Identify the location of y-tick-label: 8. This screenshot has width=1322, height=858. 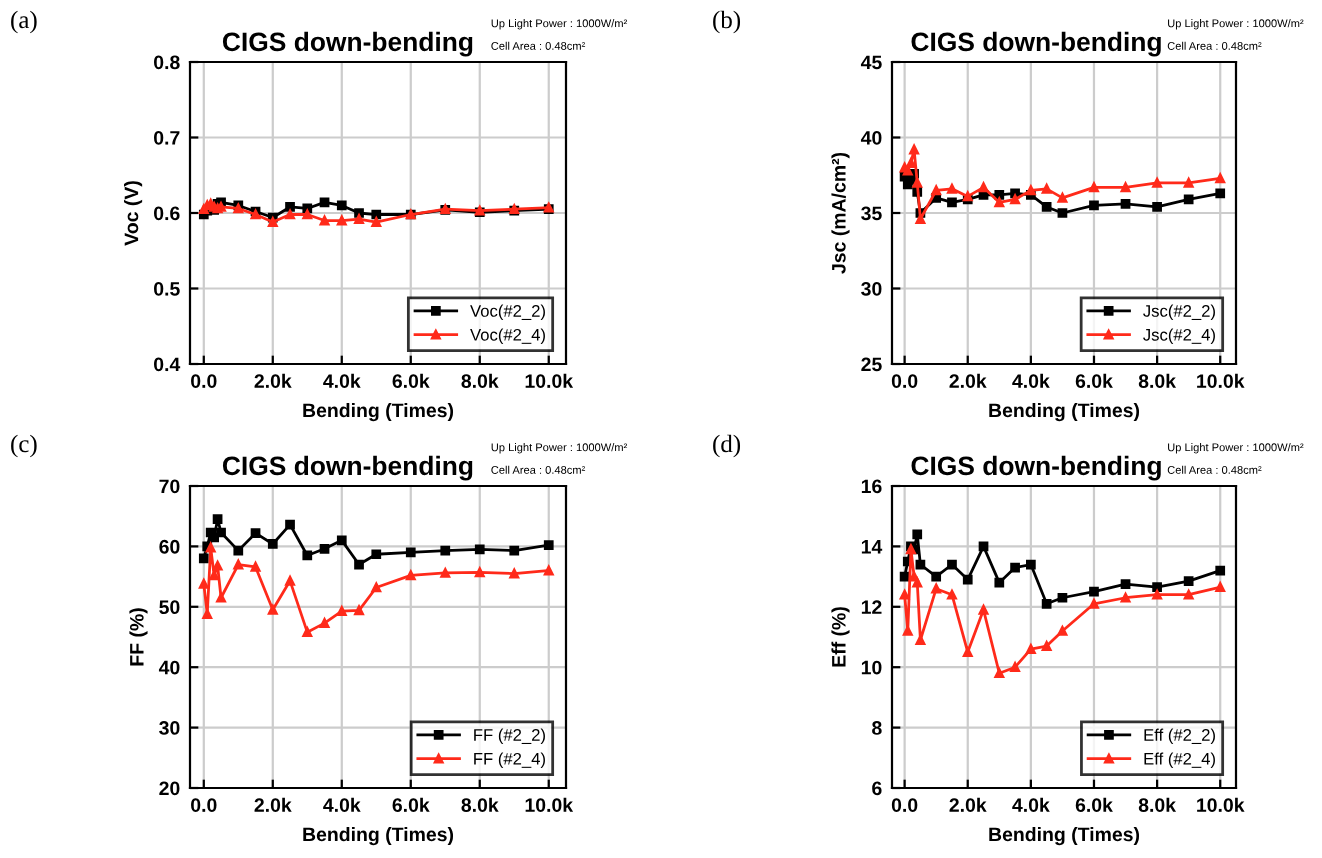
(877, 728).